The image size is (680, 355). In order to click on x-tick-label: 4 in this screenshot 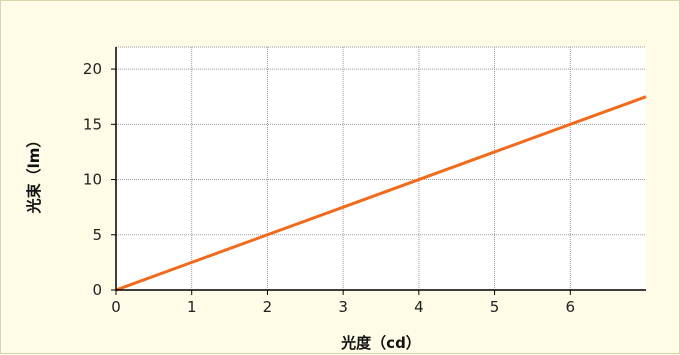, I will do `click(419, 307)`.